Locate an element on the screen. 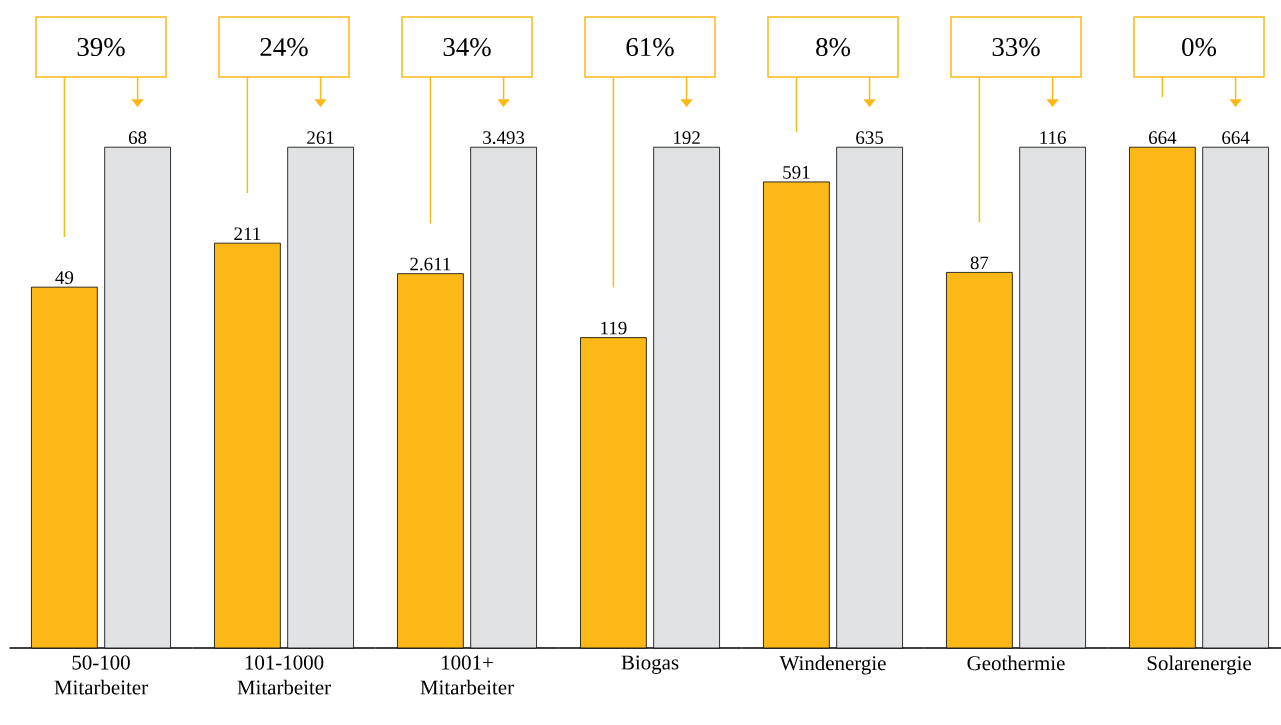 The image size is (1281, 725). x-tick-label: Windenergie is located at coordinates (832, 665).